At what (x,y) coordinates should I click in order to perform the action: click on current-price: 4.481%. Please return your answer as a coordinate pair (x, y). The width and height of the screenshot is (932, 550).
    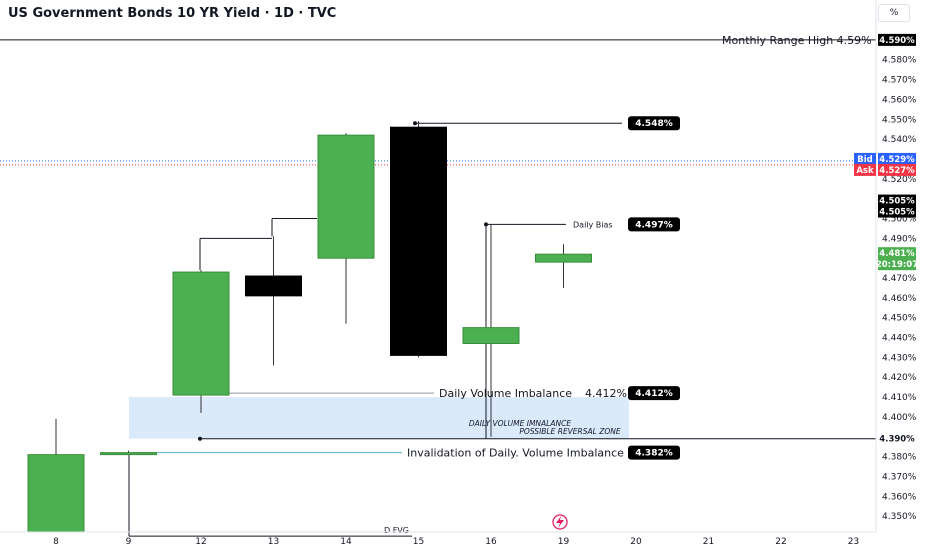
    Looking at the image, I should click on (897, 253).